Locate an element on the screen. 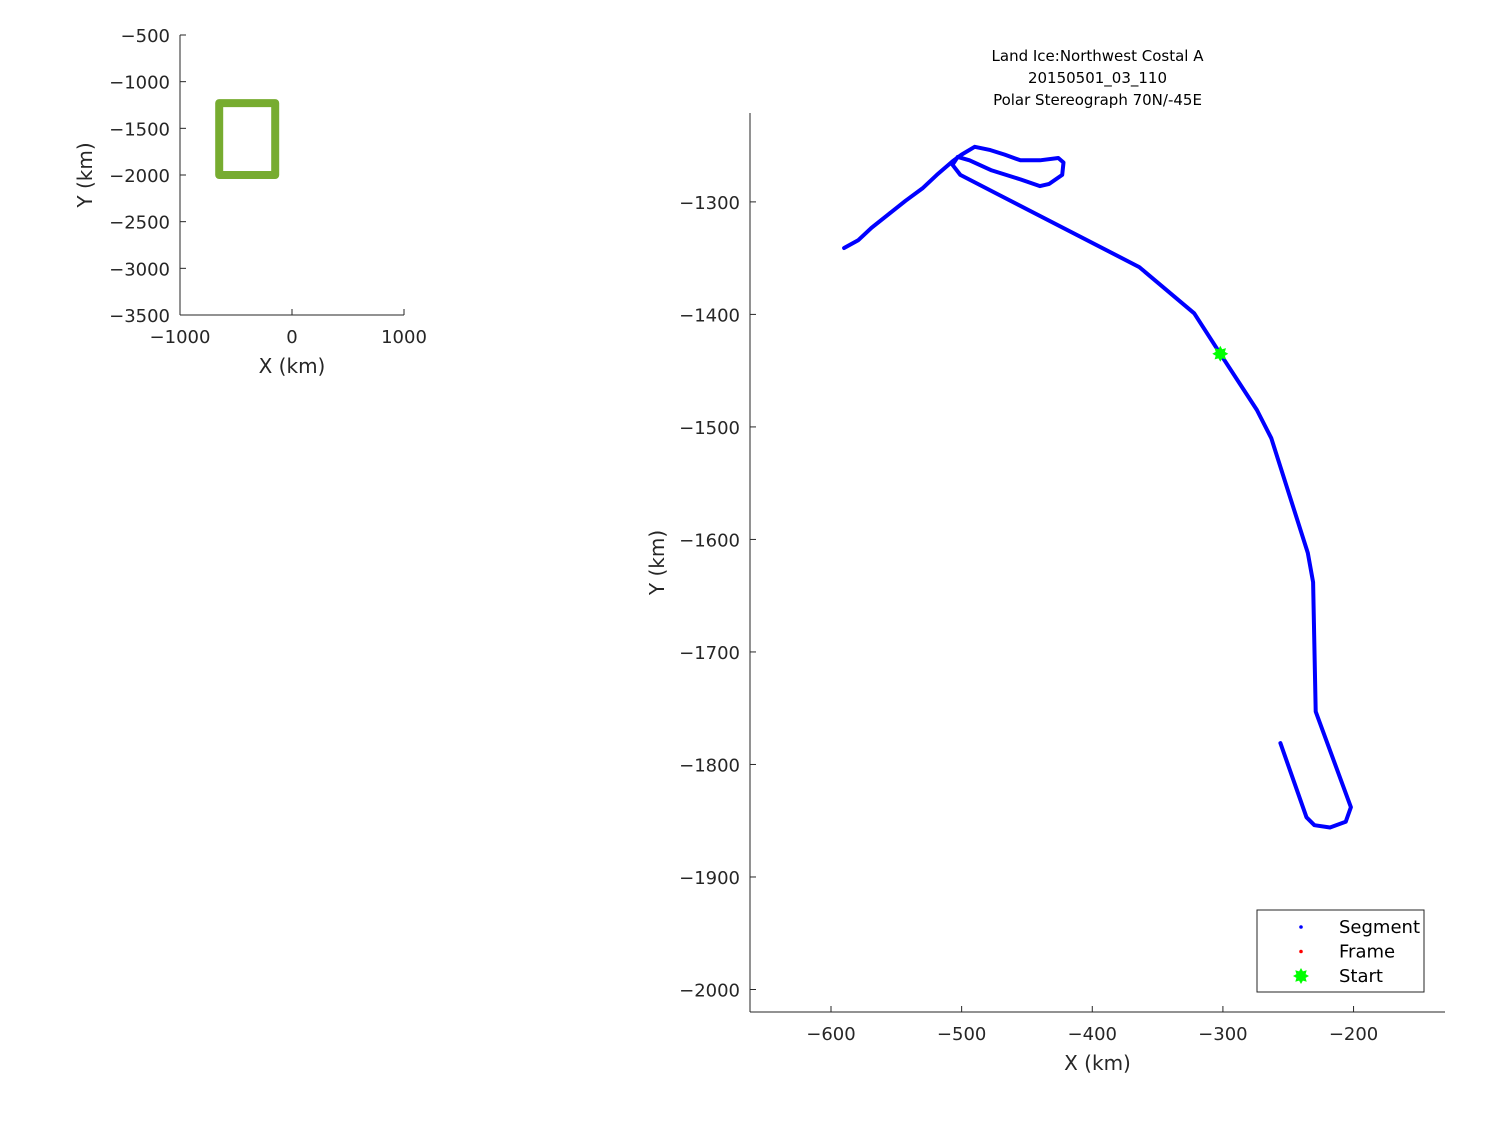 Image resolution: width=1500 pixels, height=1125 pixels. chart-title-line: Polar Stereograph 70N/-45E is located at coordinates (1097, 100).